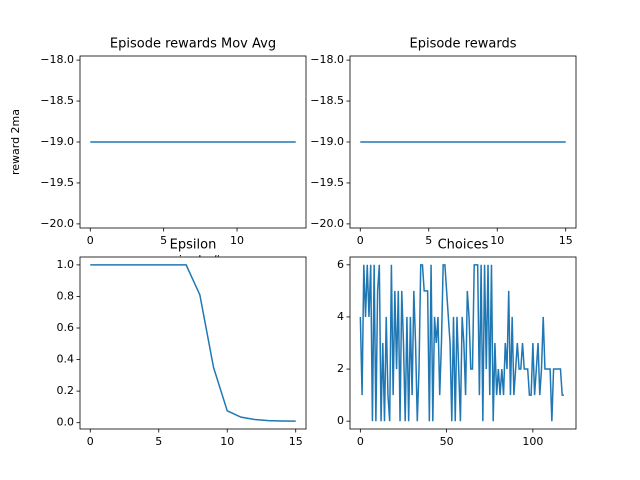 The image size is (640, 480). Describe the element at coordinates (340, 420) in the screenshot. I see `y-tick-label: 0` at that location.